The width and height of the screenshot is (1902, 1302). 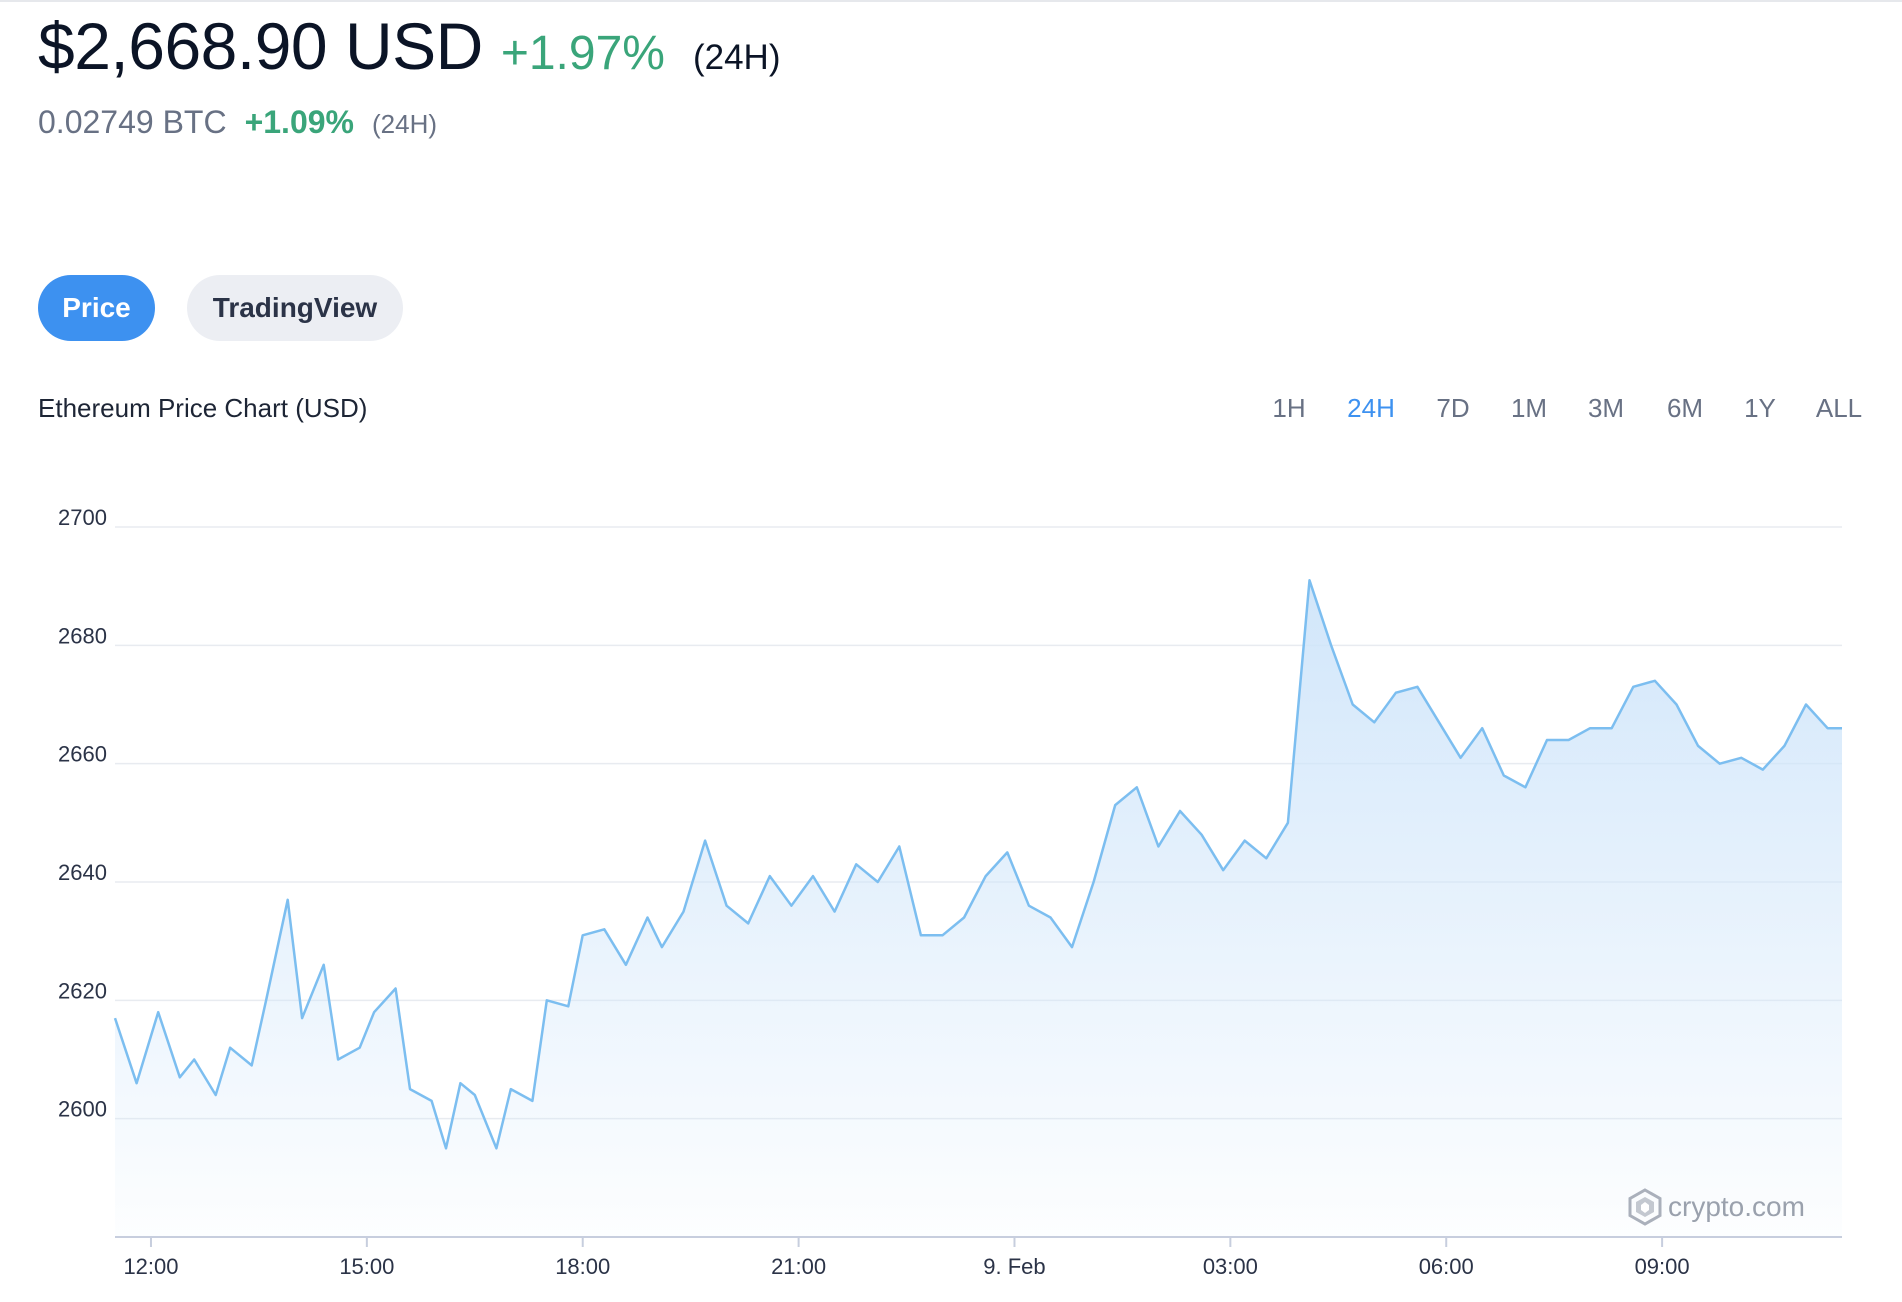 I want to click on y-tick-label: 2620, so click(x=82, y=990).